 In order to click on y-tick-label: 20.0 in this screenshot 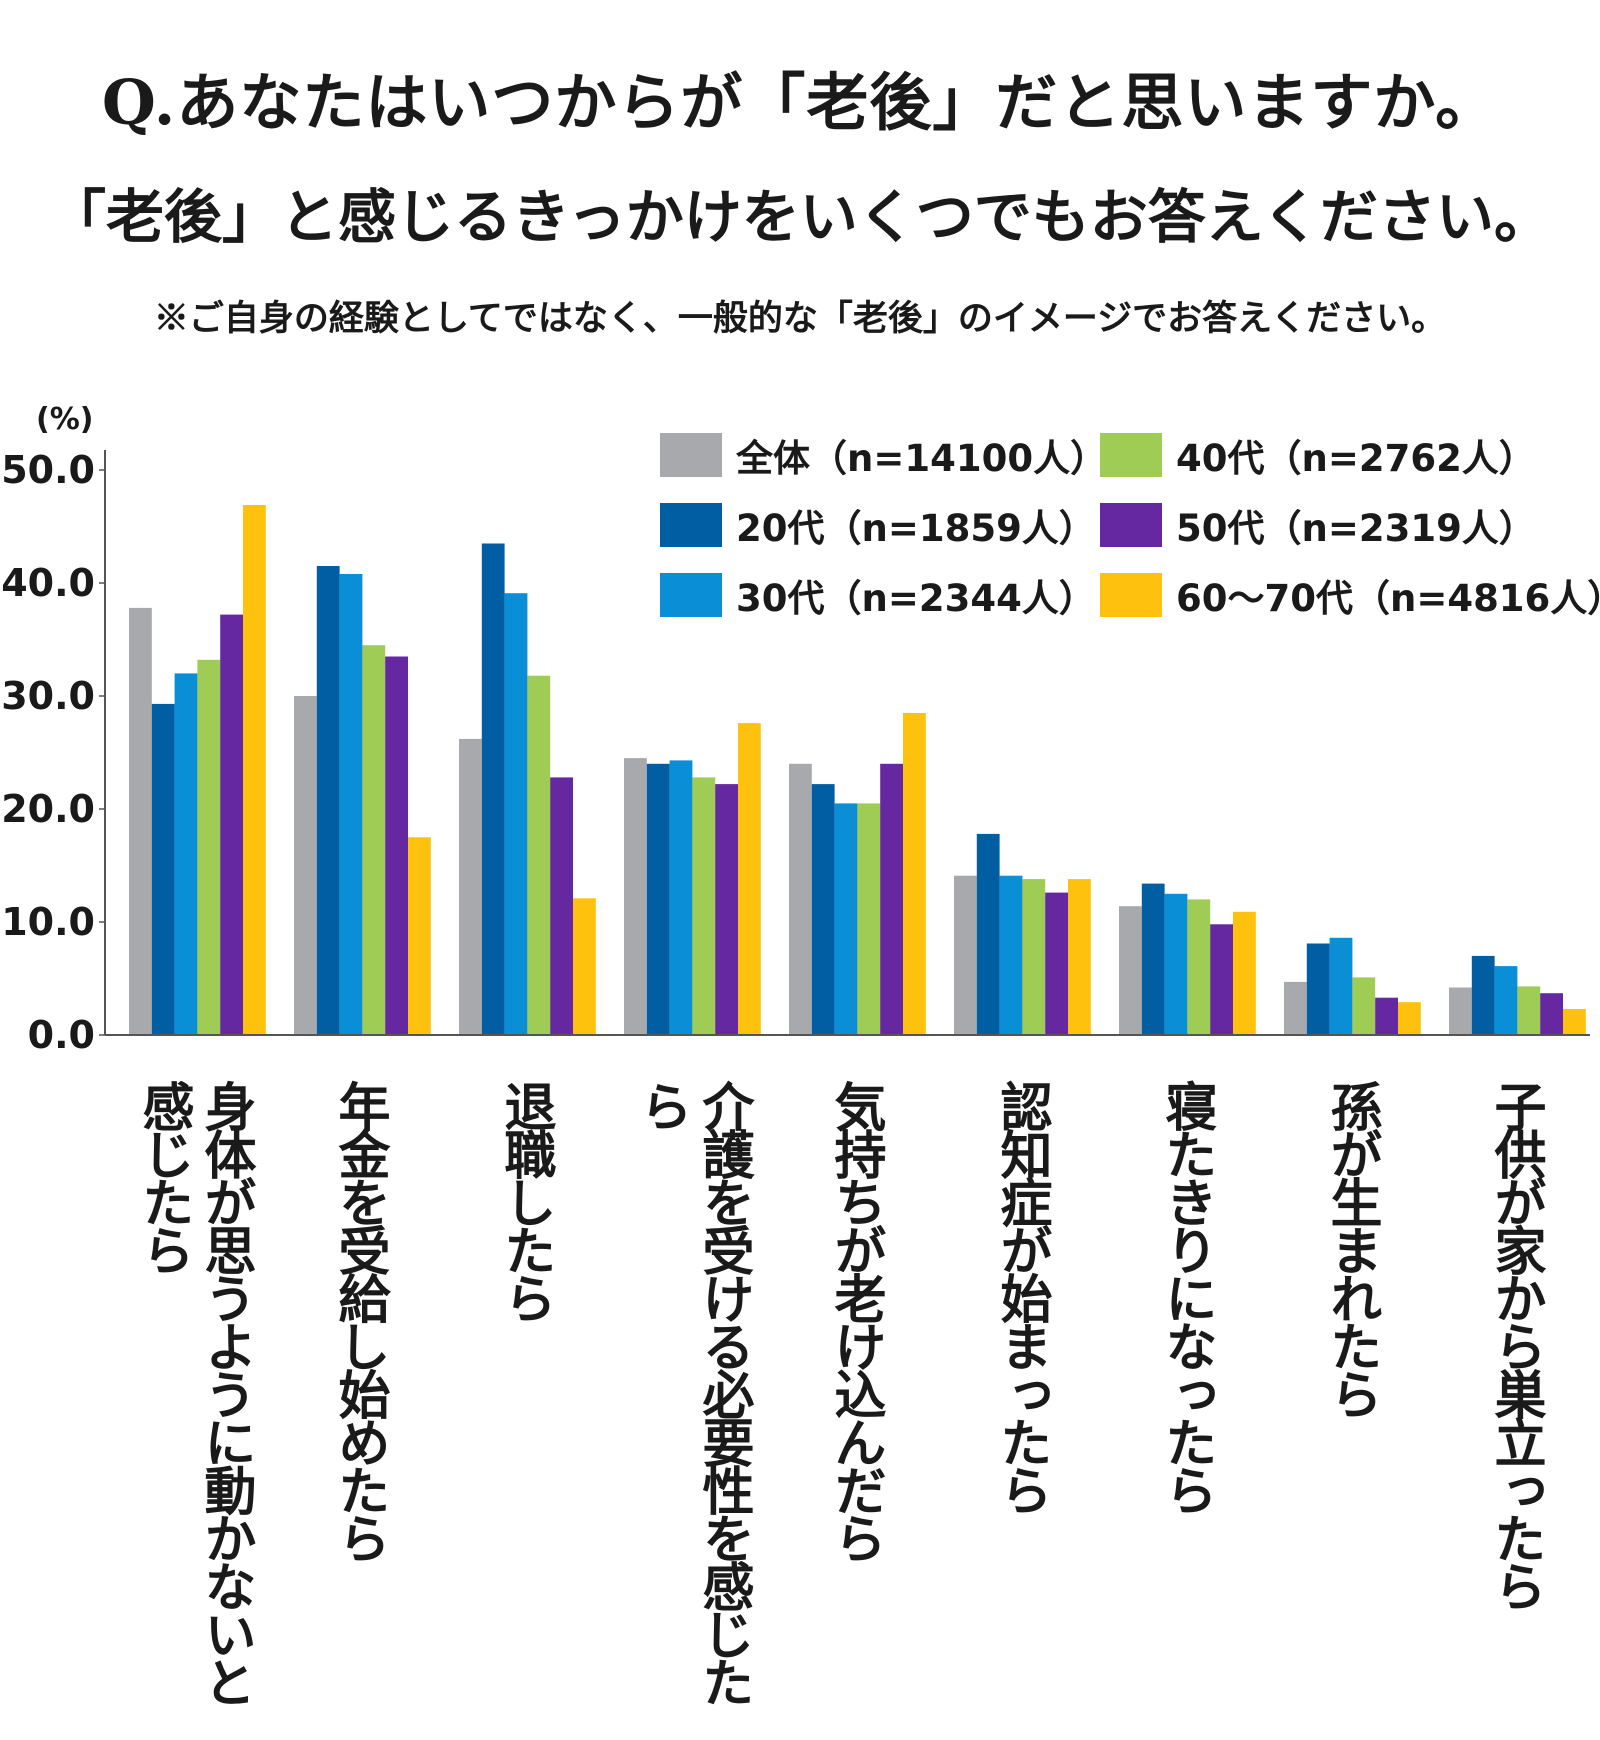, I will do `click(48, 809)`.